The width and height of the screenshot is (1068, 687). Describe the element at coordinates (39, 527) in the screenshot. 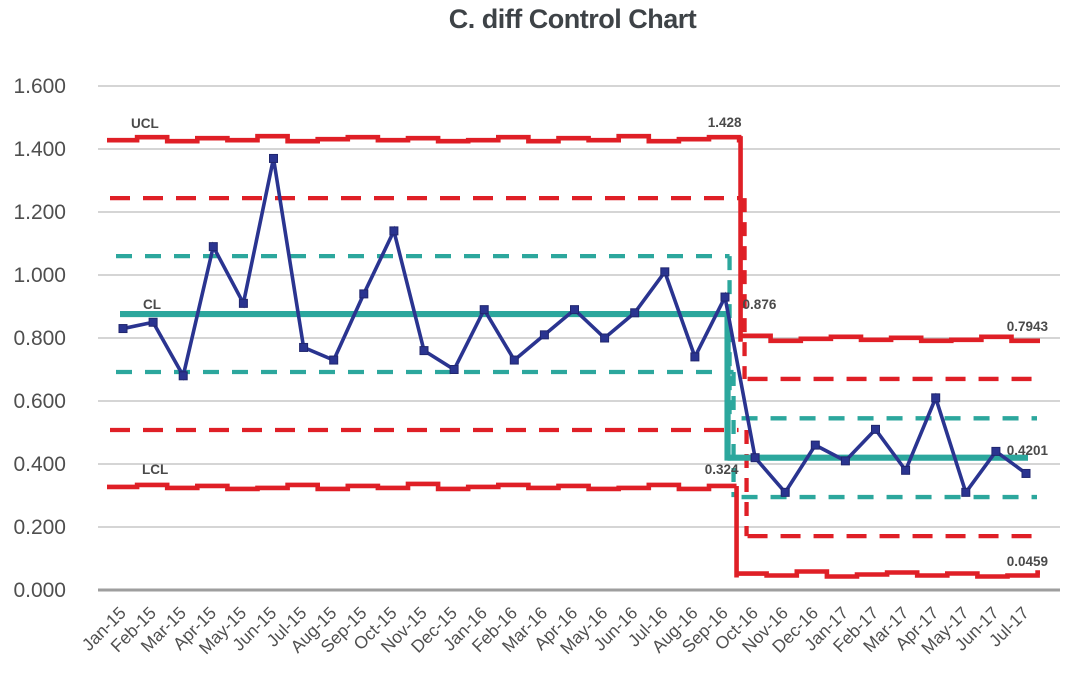

I see `y-tick-label: 0.200` at that location.